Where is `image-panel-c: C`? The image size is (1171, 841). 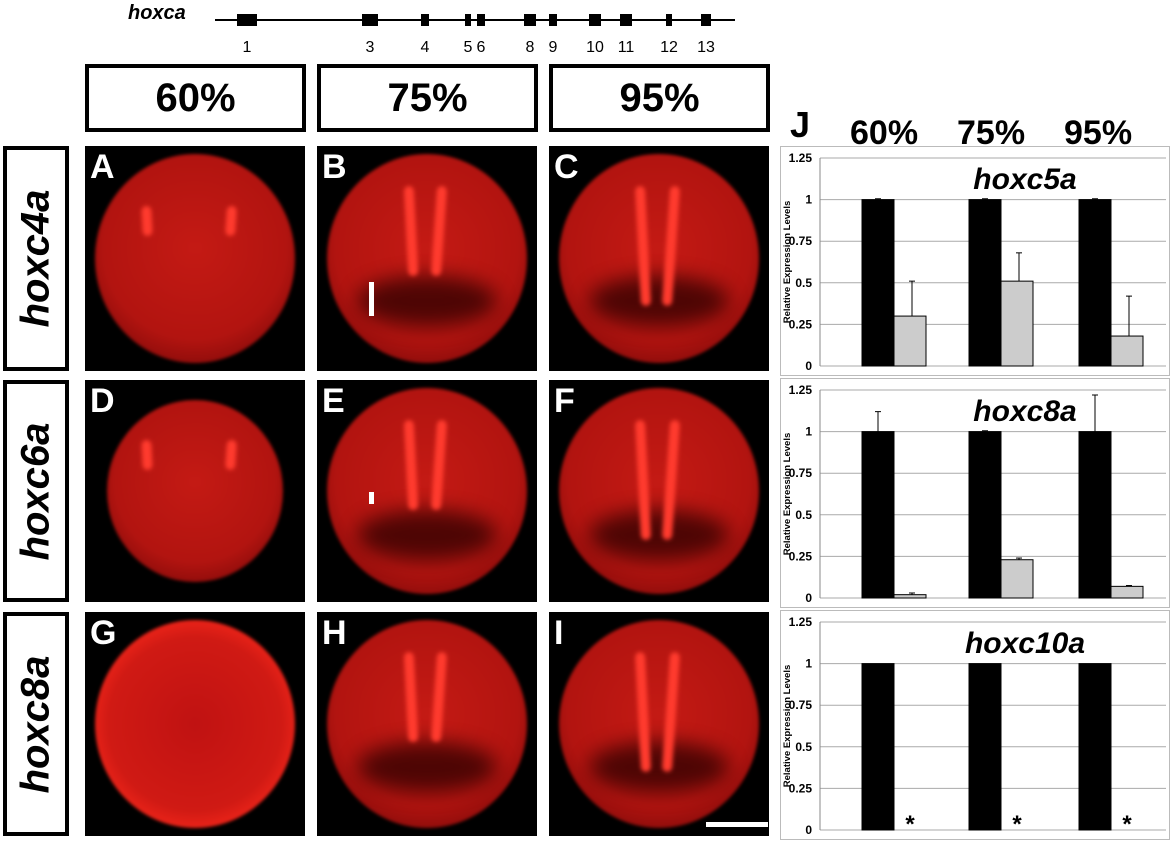 image-panel-c: C is located at coordinates (659, 258).